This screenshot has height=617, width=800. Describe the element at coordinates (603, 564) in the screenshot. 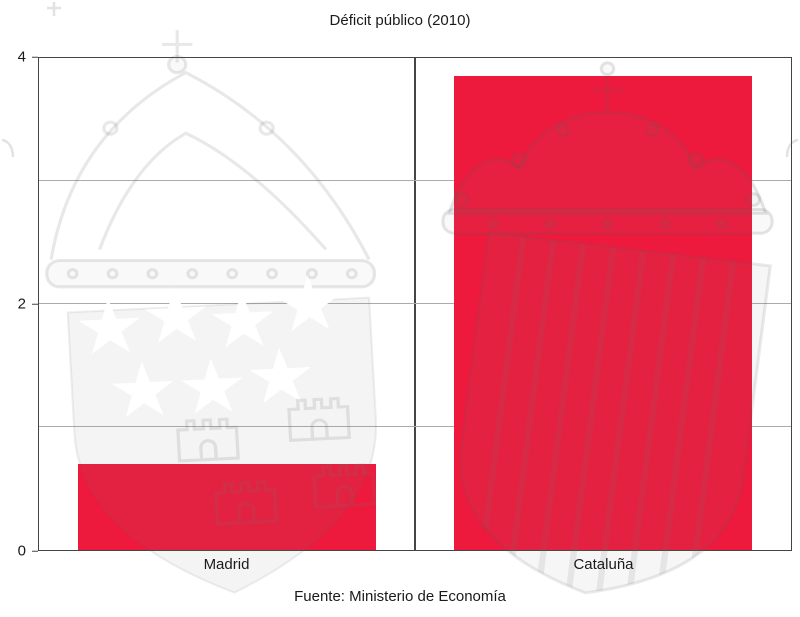

I see `x-category-label-cataluña: Cataluña` at that location.